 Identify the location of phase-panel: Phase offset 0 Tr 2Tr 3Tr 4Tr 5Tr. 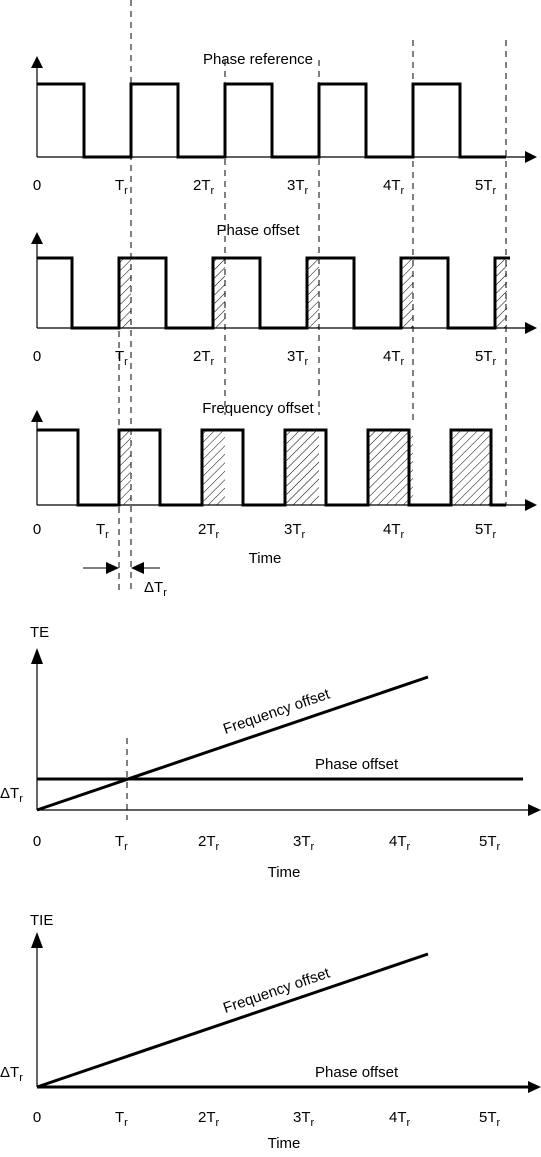
(284, 295).